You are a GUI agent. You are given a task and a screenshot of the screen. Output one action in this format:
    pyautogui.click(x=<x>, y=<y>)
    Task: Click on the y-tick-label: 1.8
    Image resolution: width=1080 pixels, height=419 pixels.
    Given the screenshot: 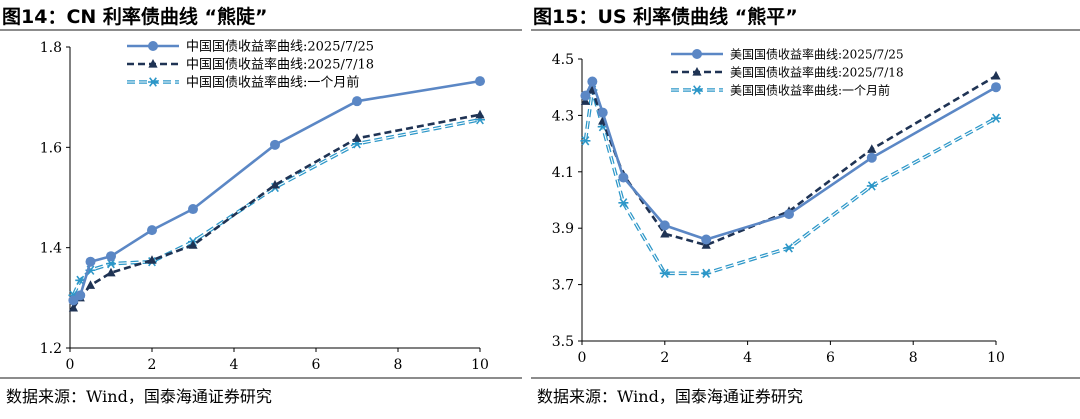 What is the action you would take?
    pyautogui.click(x=51, y=48)
    